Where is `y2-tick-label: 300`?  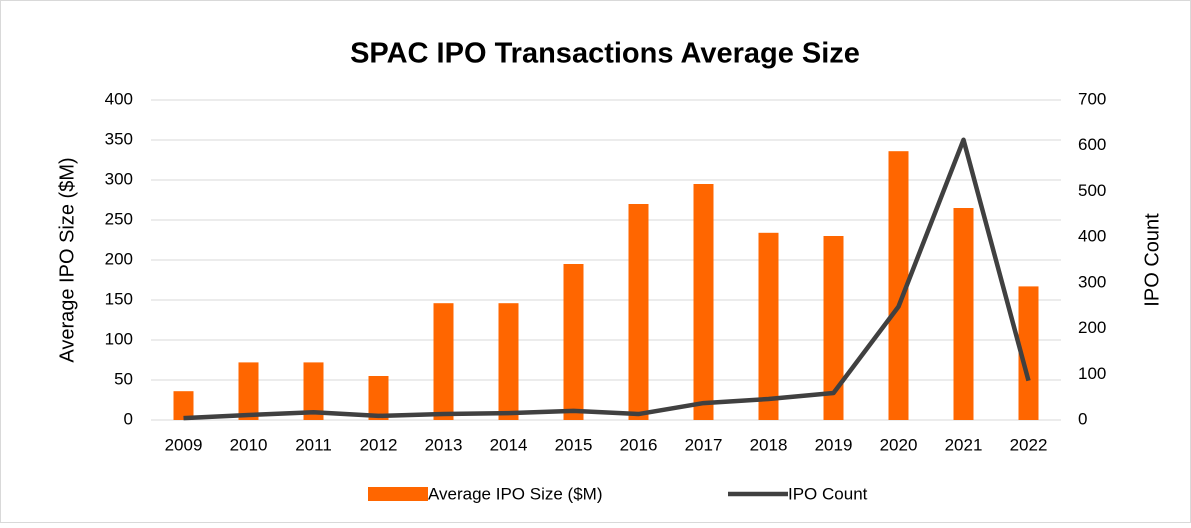 y2-tick-label: 300 is located at coordinates (1092, 281).